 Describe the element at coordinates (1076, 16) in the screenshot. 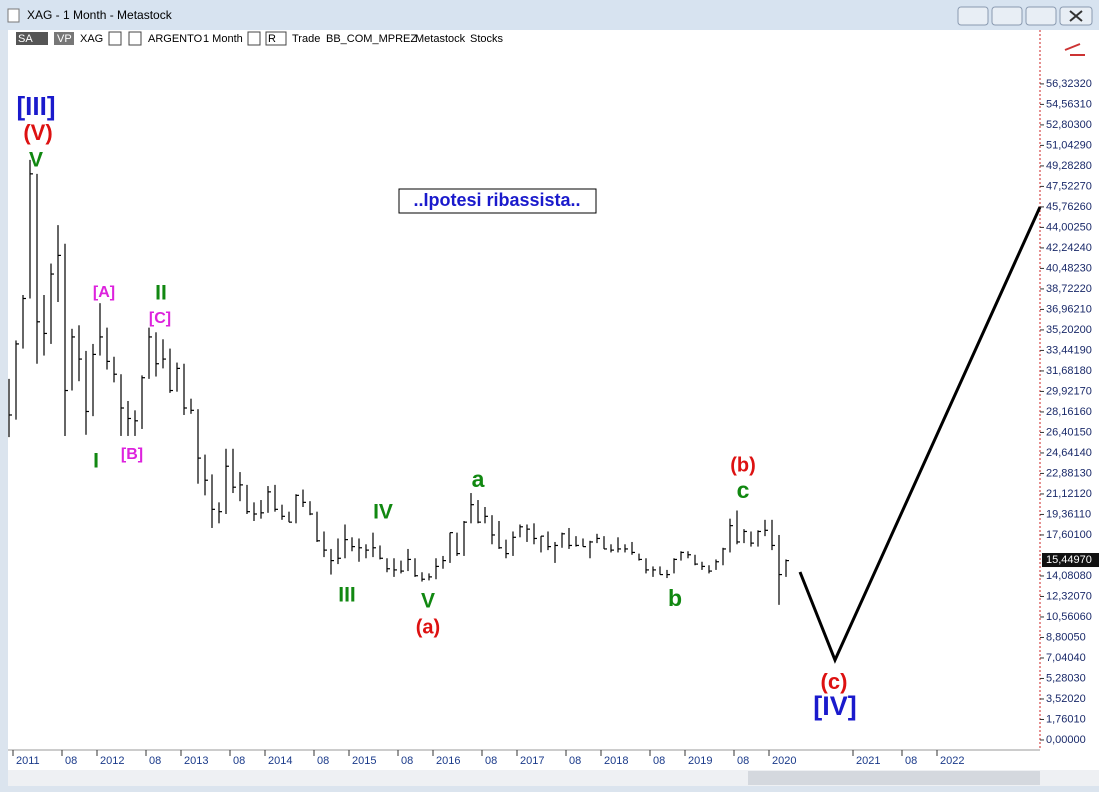

I see `close-icon` at that location.